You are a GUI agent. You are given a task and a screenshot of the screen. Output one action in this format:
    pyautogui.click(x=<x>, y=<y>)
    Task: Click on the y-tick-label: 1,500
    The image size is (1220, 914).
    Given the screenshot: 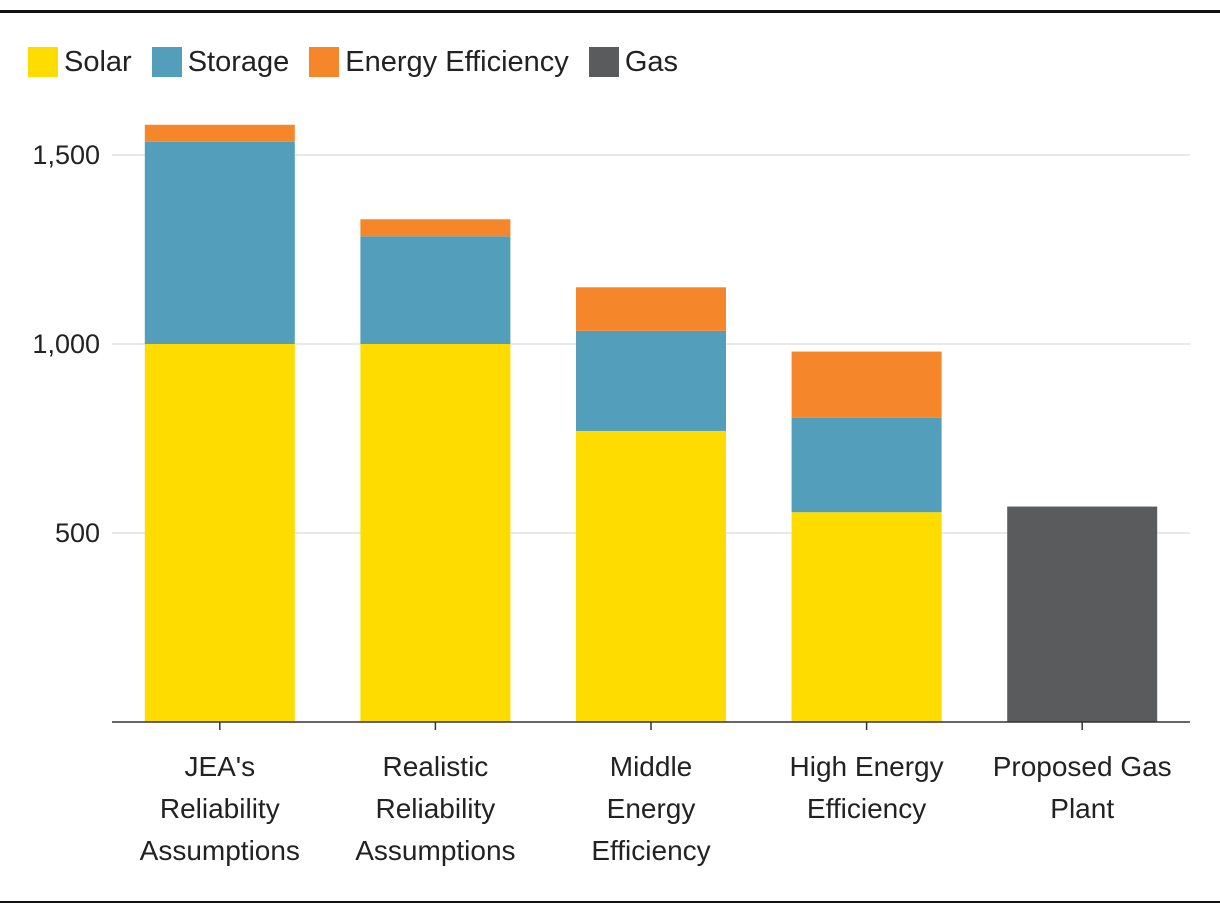 What is the action you would take?
    pyautogui.click(x=66, y=155)
    